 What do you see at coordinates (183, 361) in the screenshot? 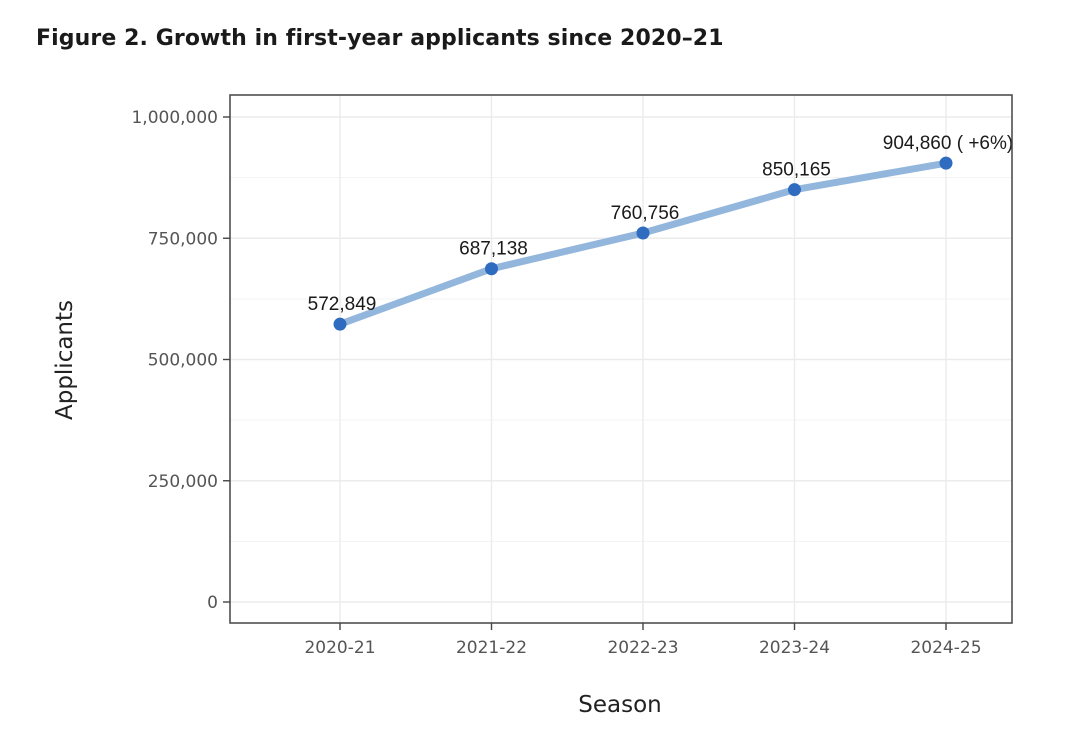
I see `y-tick-label: 500,000` at bounding box center [183, 361].